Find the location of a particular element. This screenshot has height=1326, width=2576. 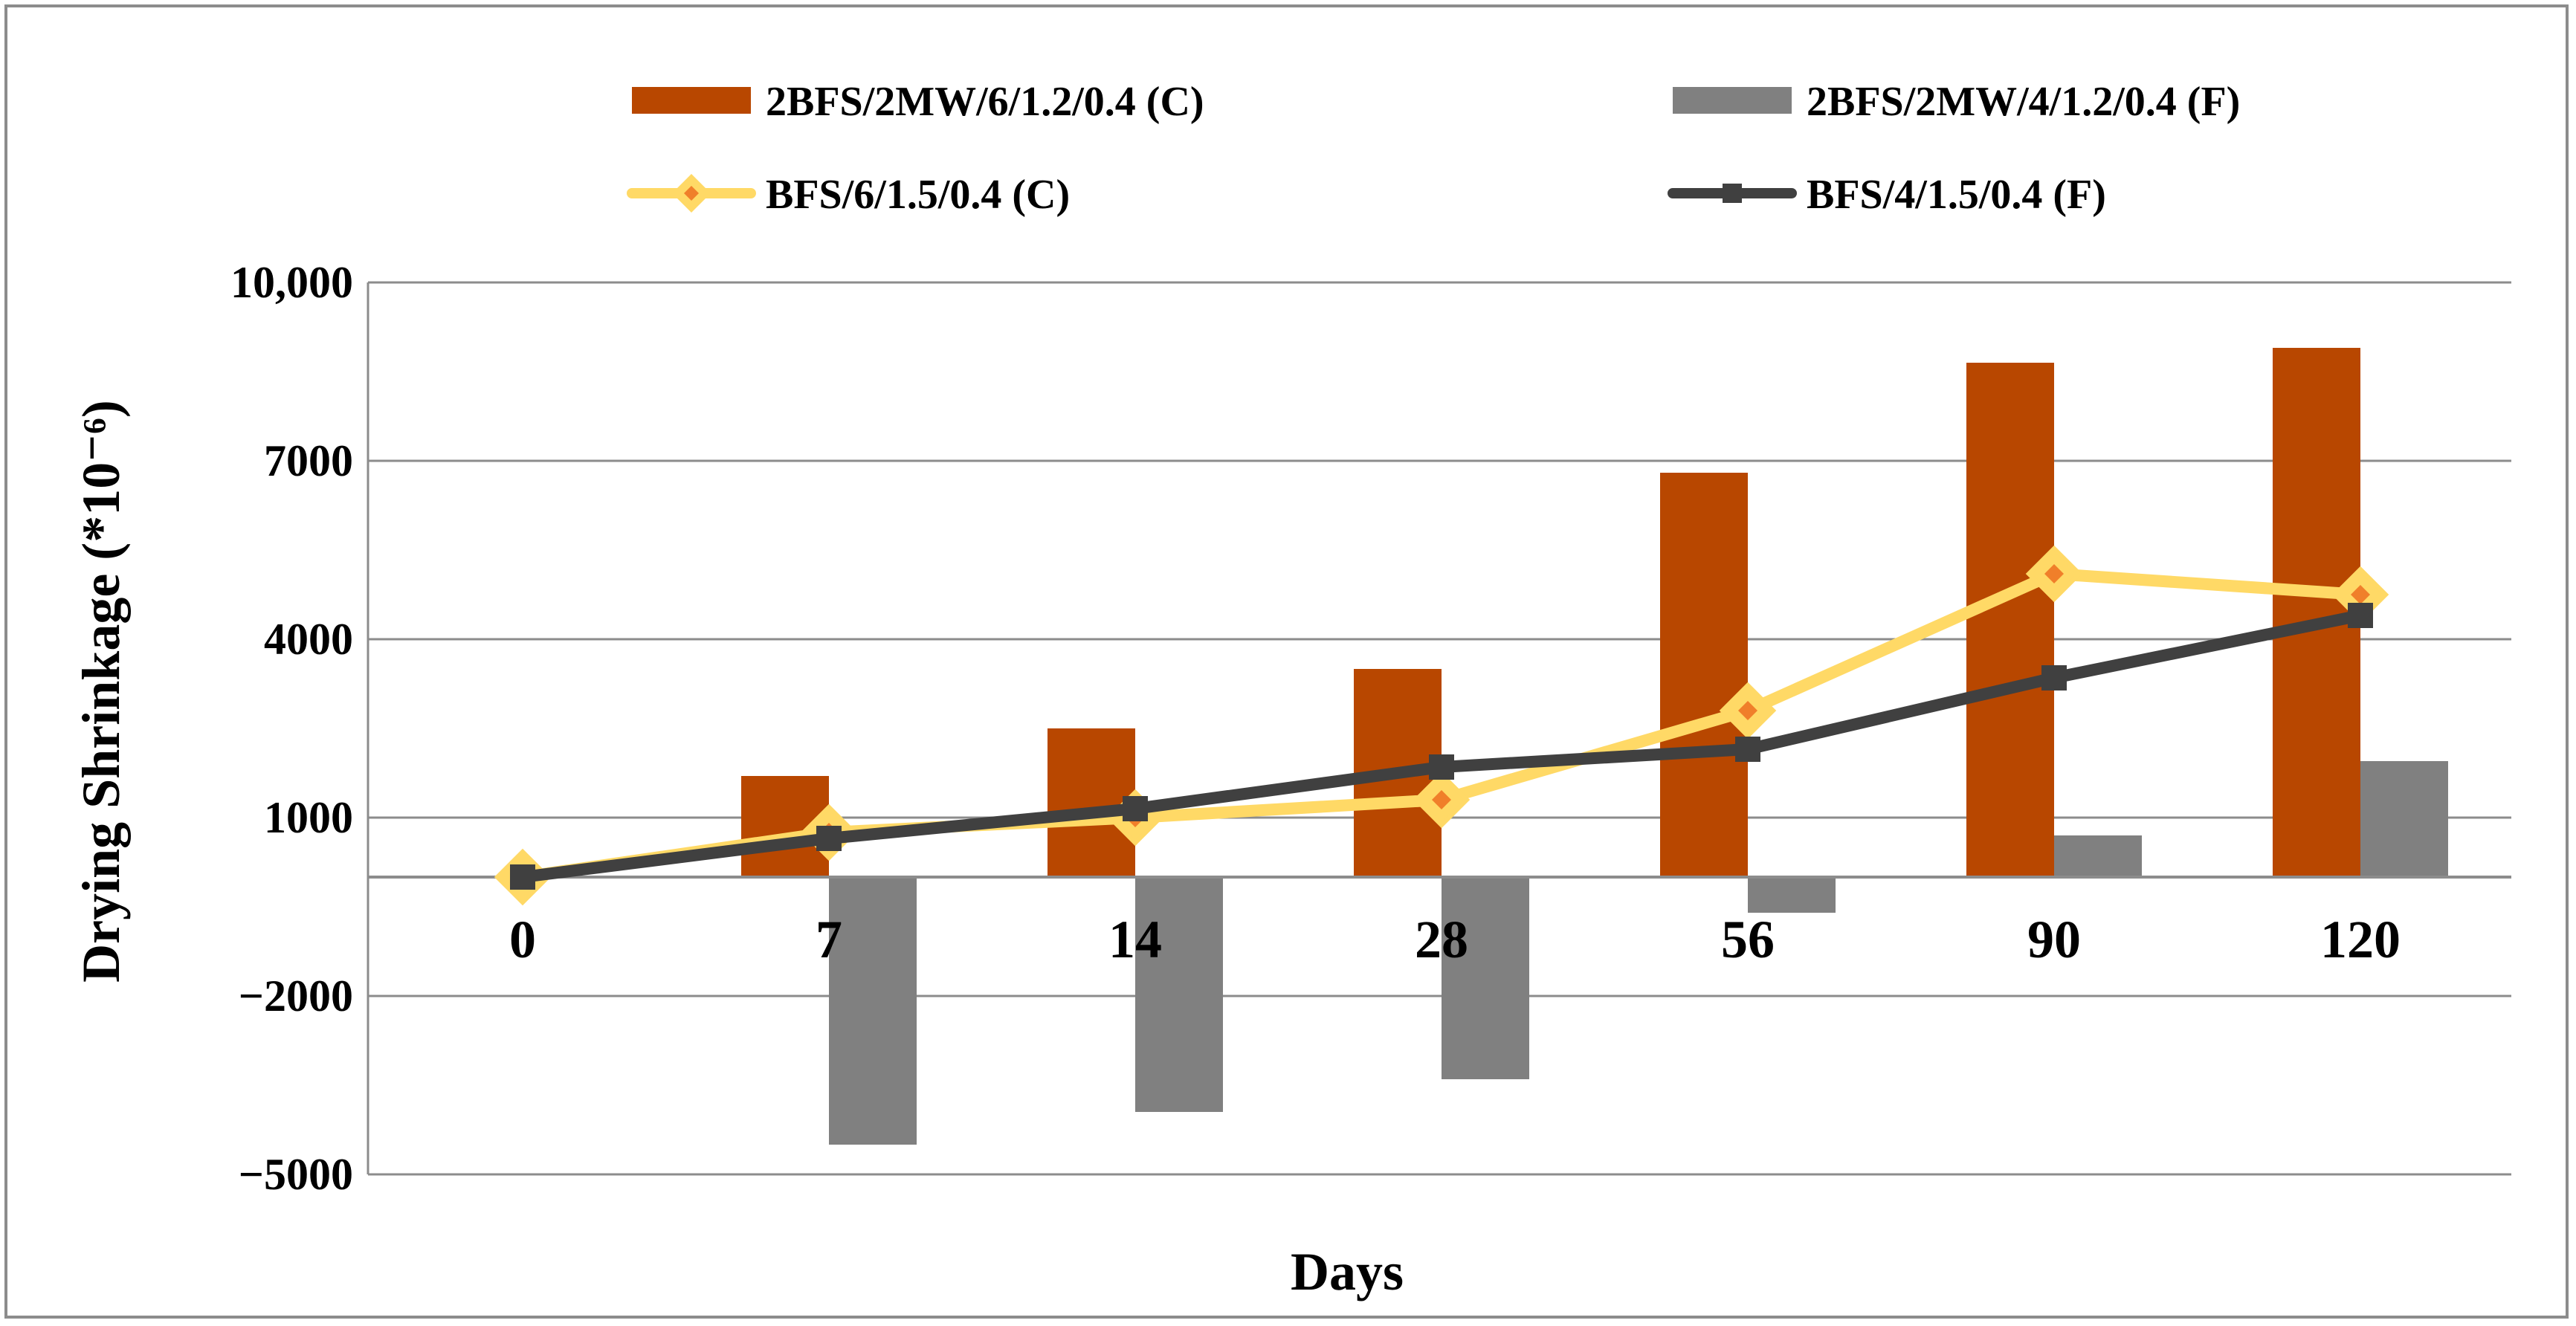

y-tick-label: 10,000 is located at coordinates (291, 283).